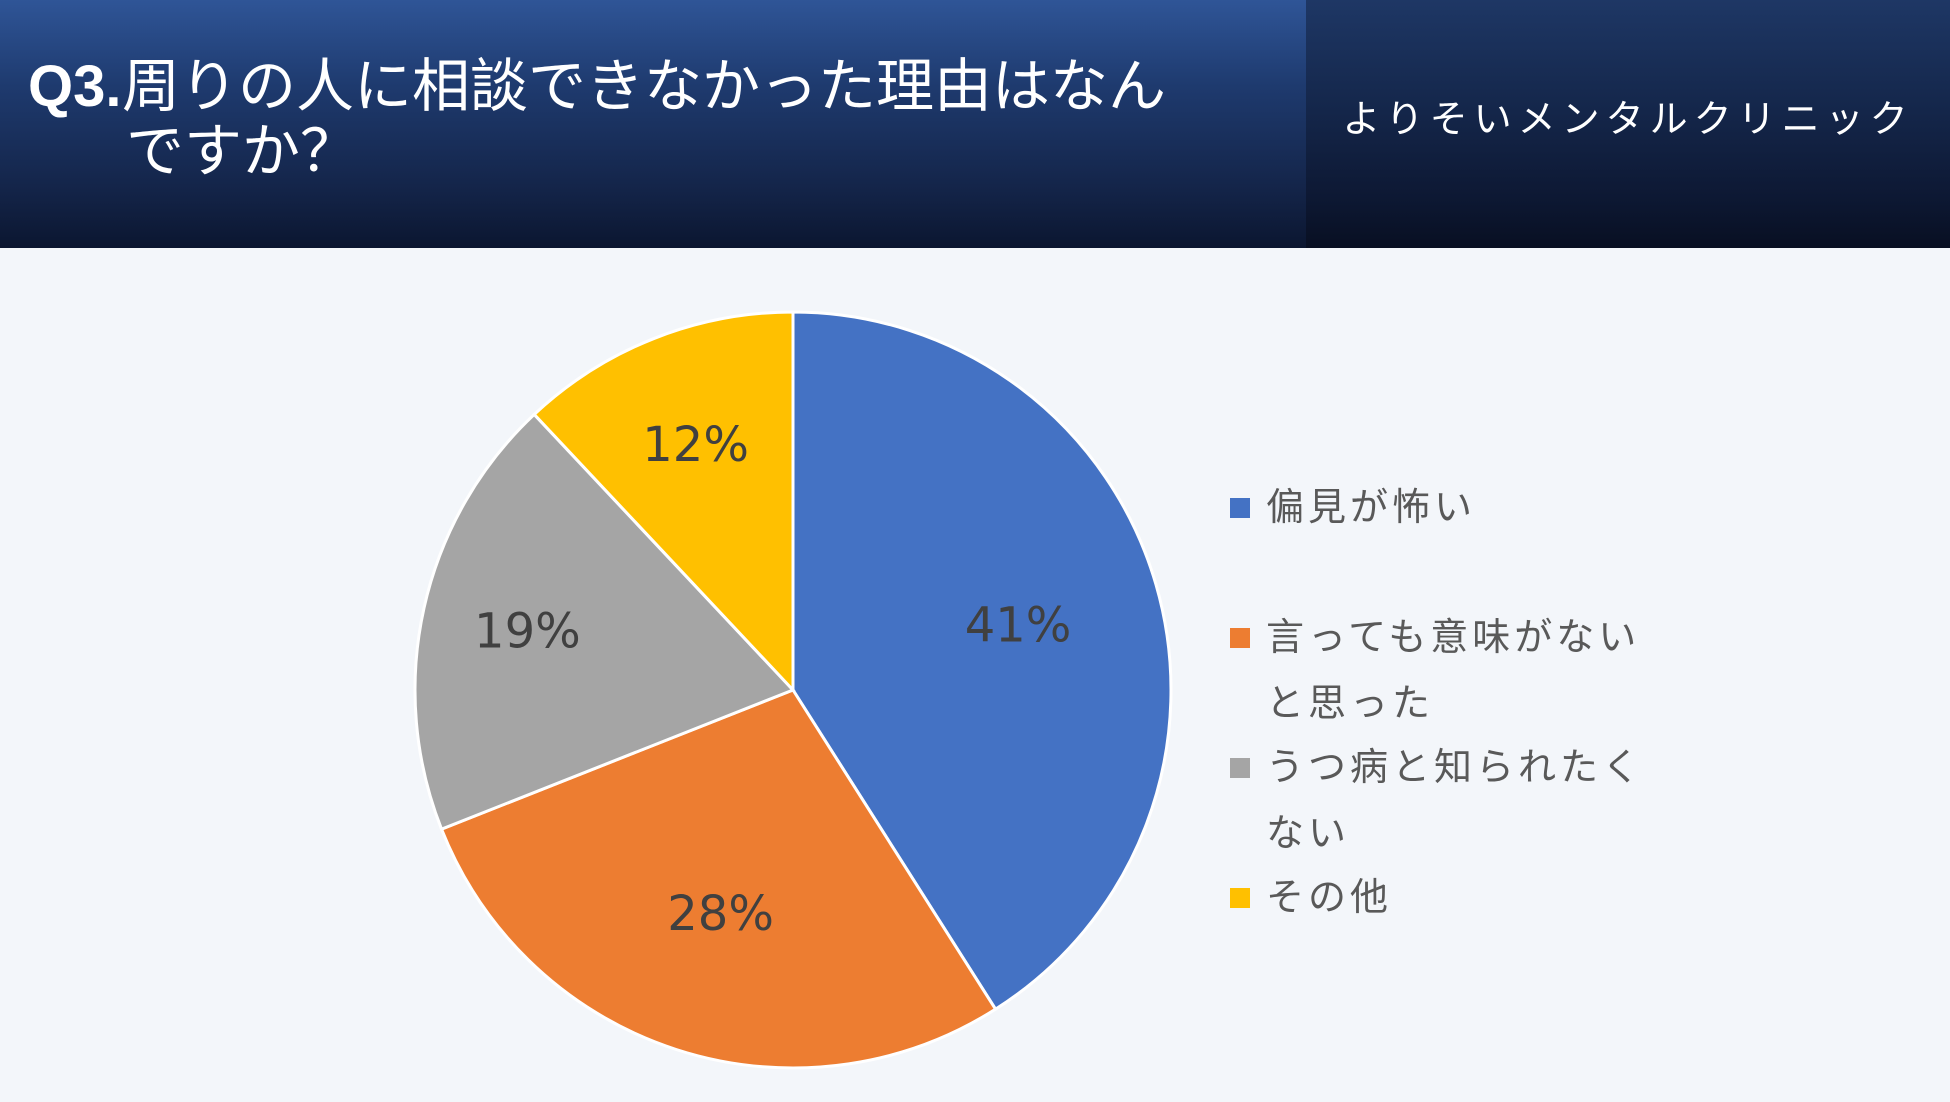 The height and width of the screenshot is (1102, 1950). I want to click on title-line-1: 周りの人に相談できなかった理由はなん, so click(644, 86).